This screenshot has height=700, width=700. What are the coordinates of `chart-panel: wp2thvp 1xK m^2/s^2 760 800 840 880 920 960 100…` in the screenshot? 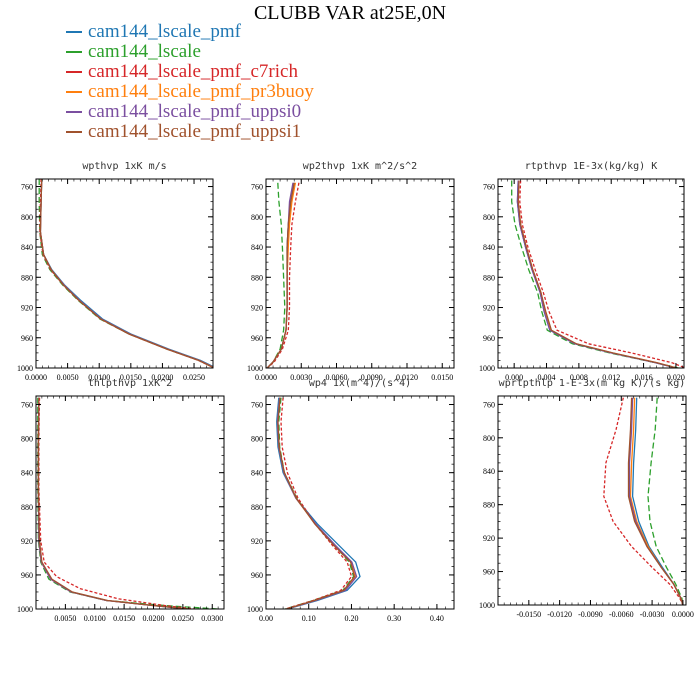 It's located at (351, 271).